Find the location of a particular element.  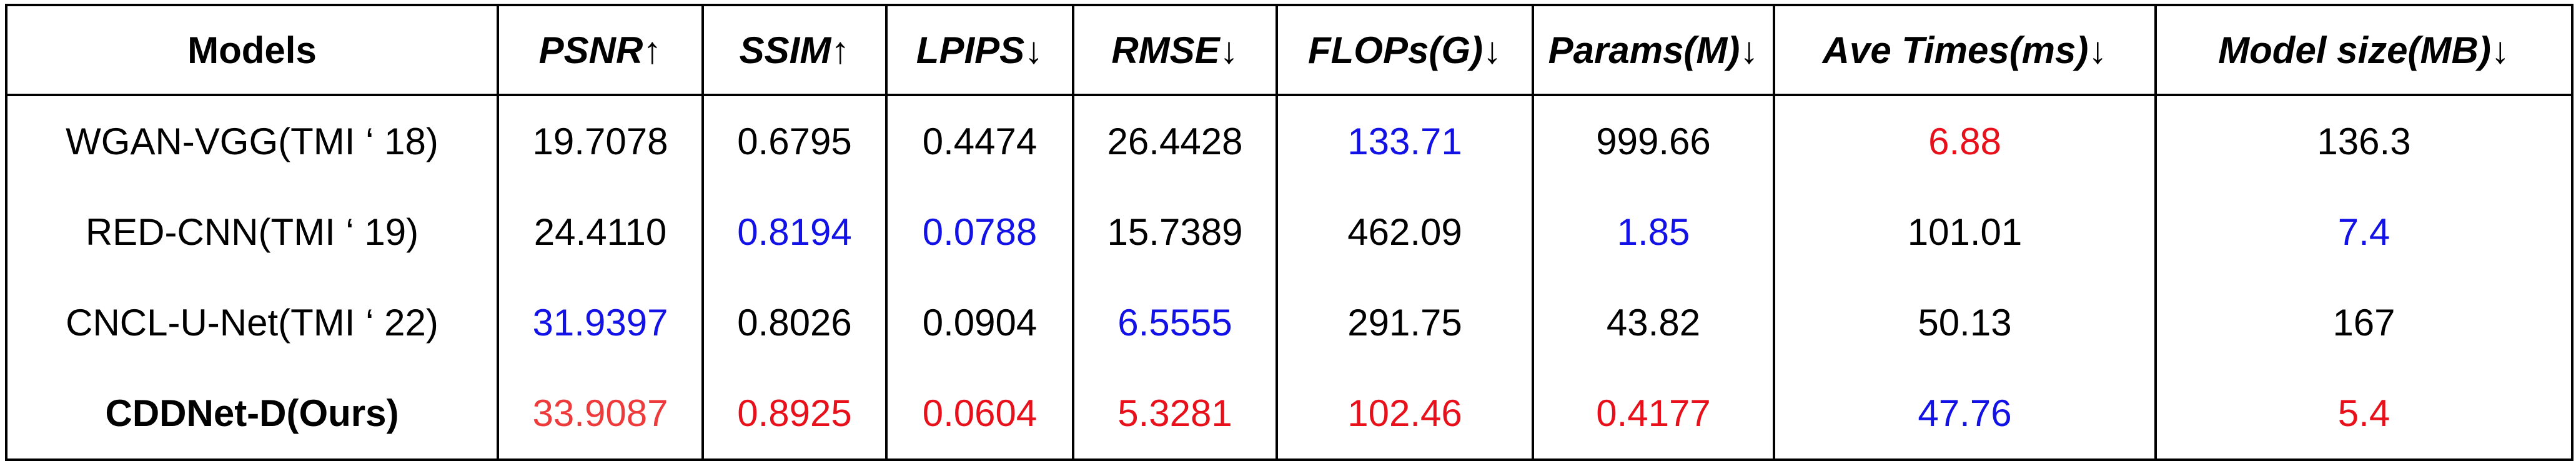

column-header-ssim: SSIM↑ is located at coordinates (794, 50).